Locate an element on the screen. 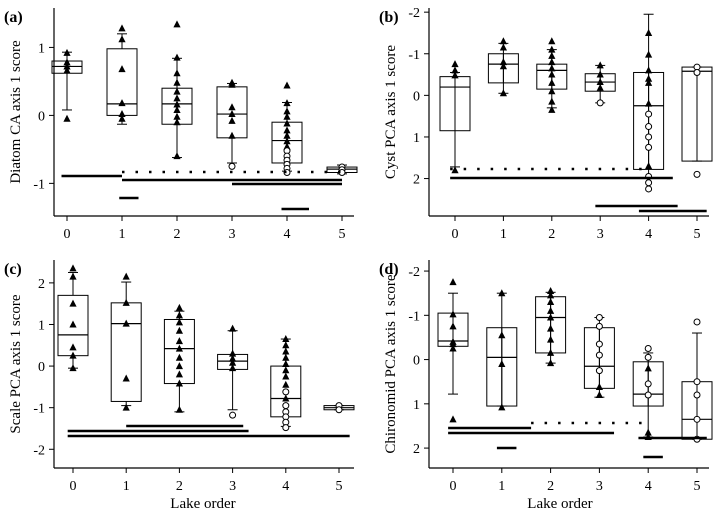  panel-letter: (a) is located at coordinates (13, 17).